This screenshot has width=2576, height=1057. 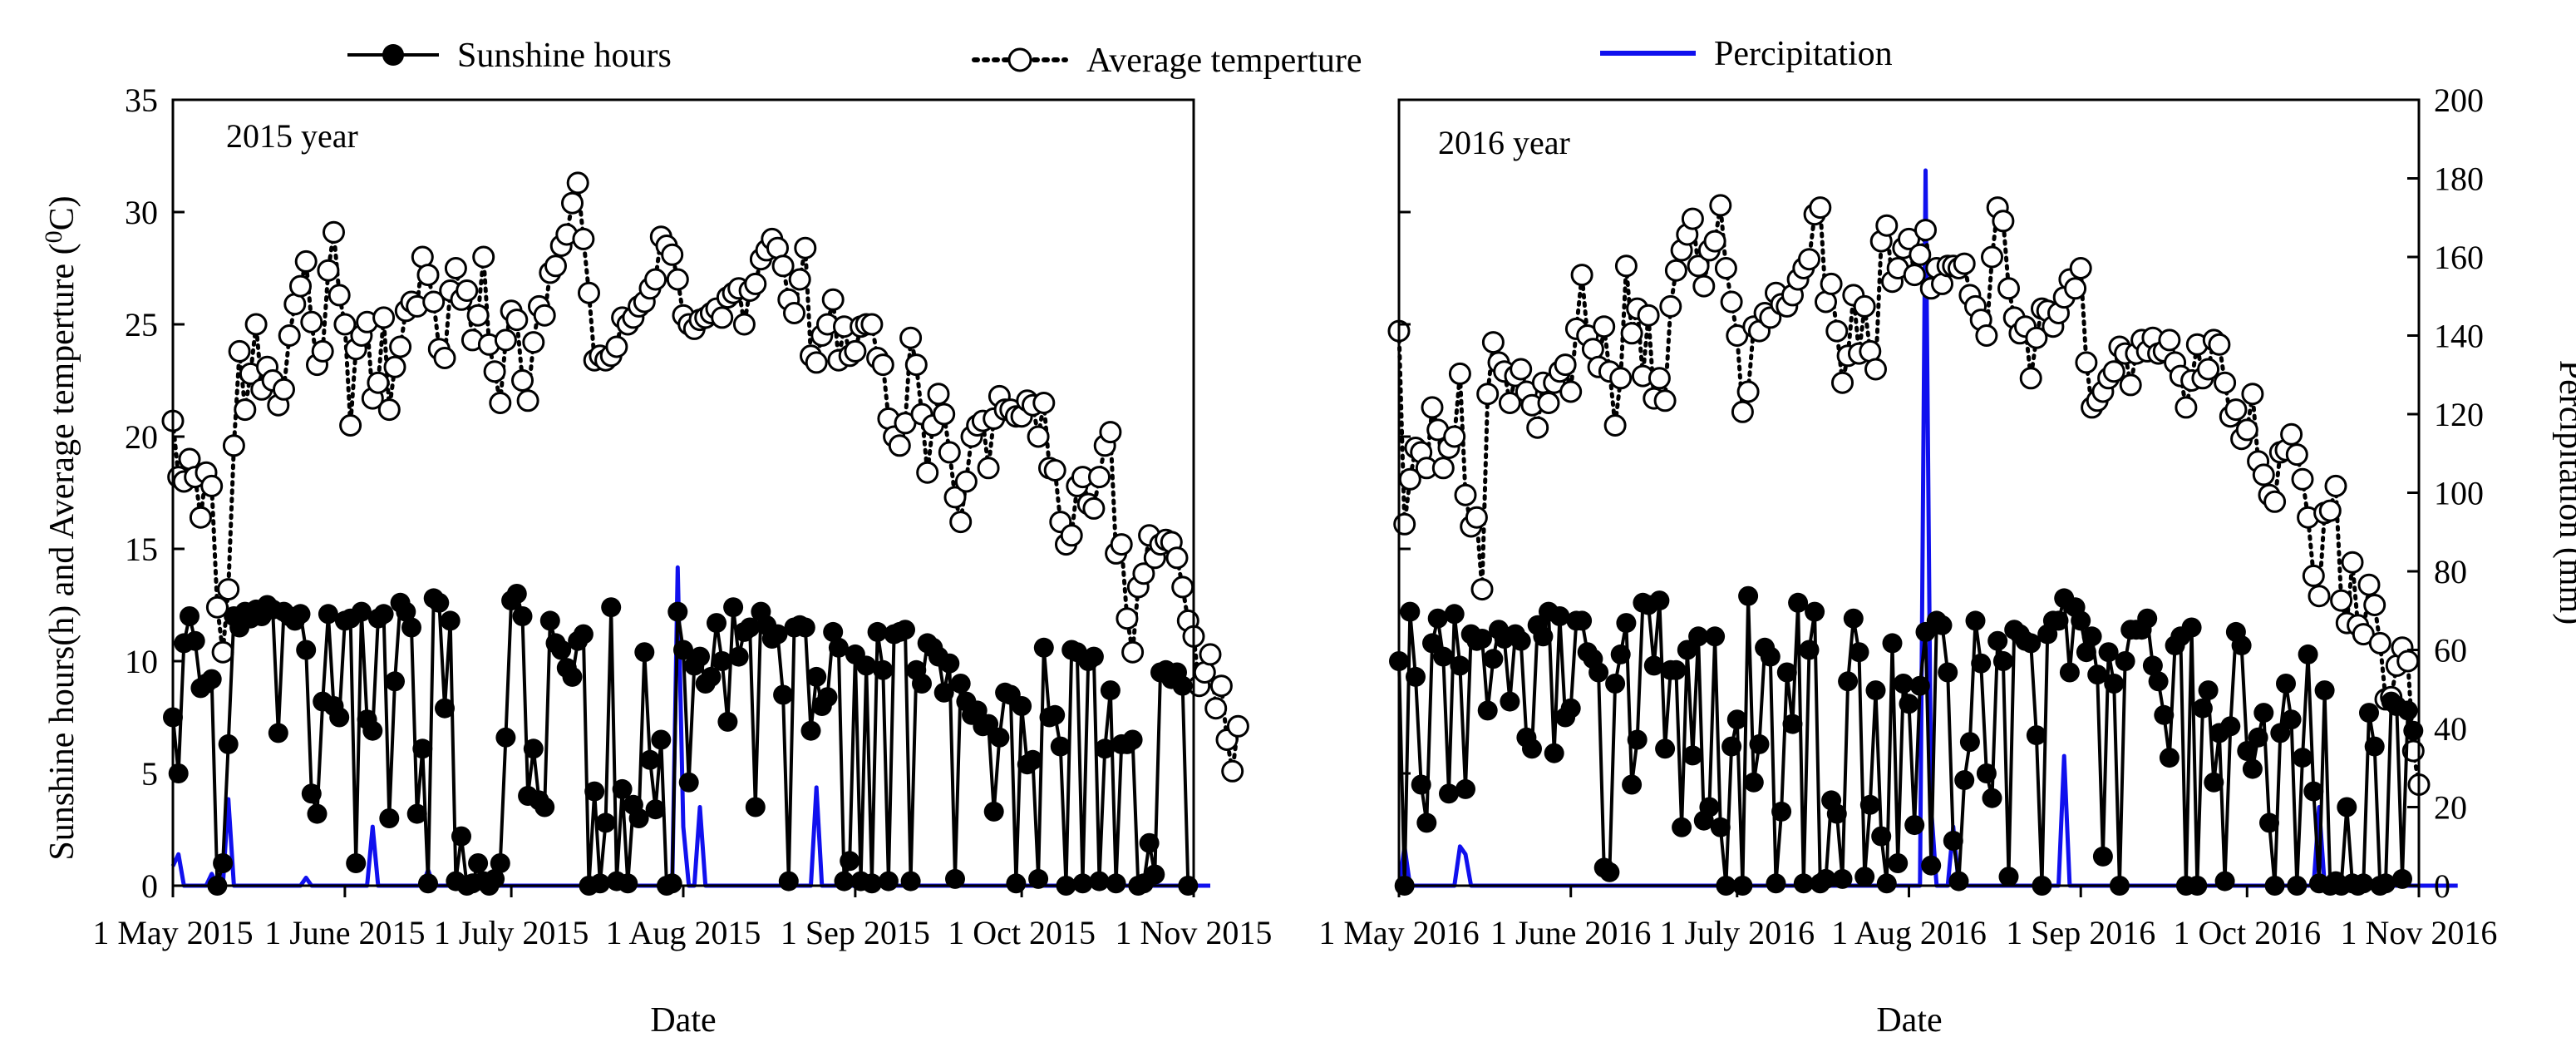 What do you see at coordinates (1909, 932) in the screenshot?
I see `x-tick-label: 1 Aug 2016` at bounding box center [1909, 932].